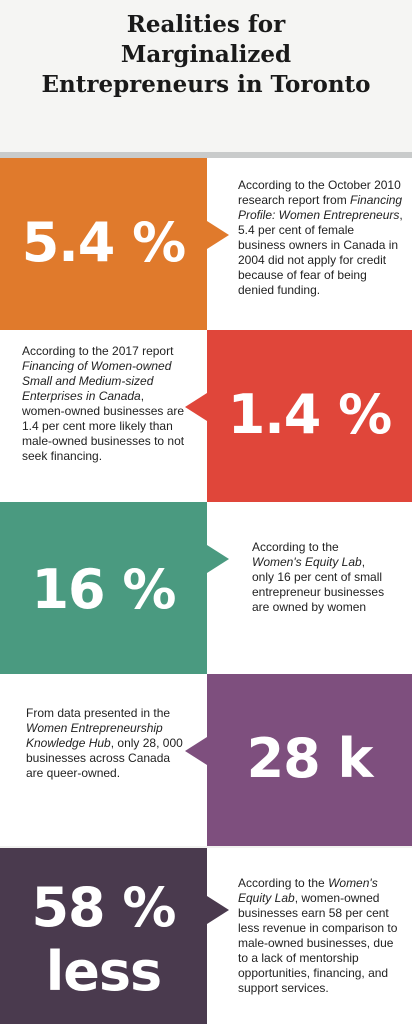 This screenshot has width=412, height=1024. I want to click on stat-block-red, so click(309, 416).